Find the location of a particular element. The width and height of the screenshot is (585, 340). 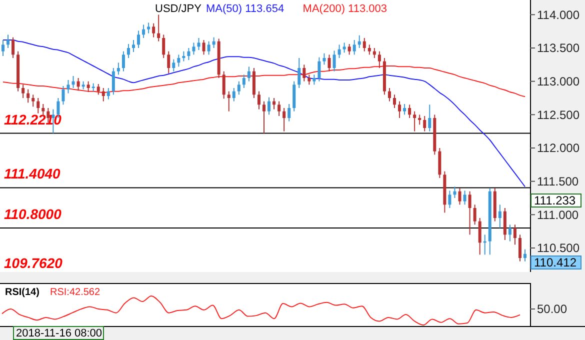

y-tick-label: 113.500 is located at coordinates (558, 48).